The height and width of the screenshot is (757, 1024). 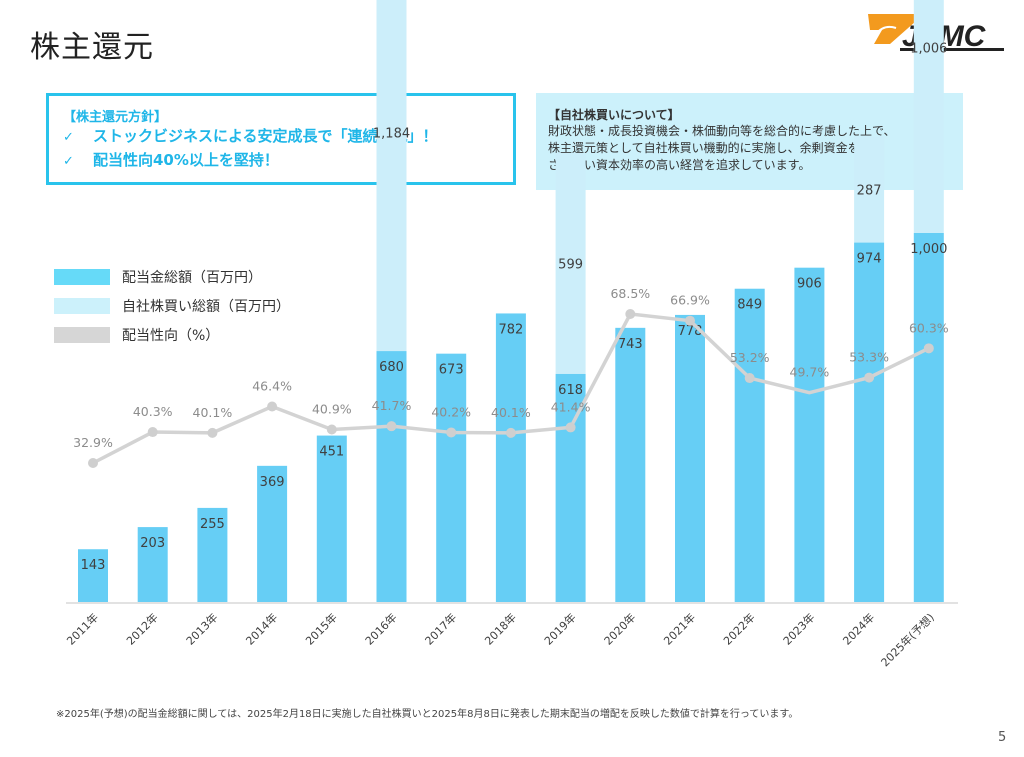 I want to click on buyback-line: させない資本効率の高い経営を追求しています。, so click(x=679, y=165).